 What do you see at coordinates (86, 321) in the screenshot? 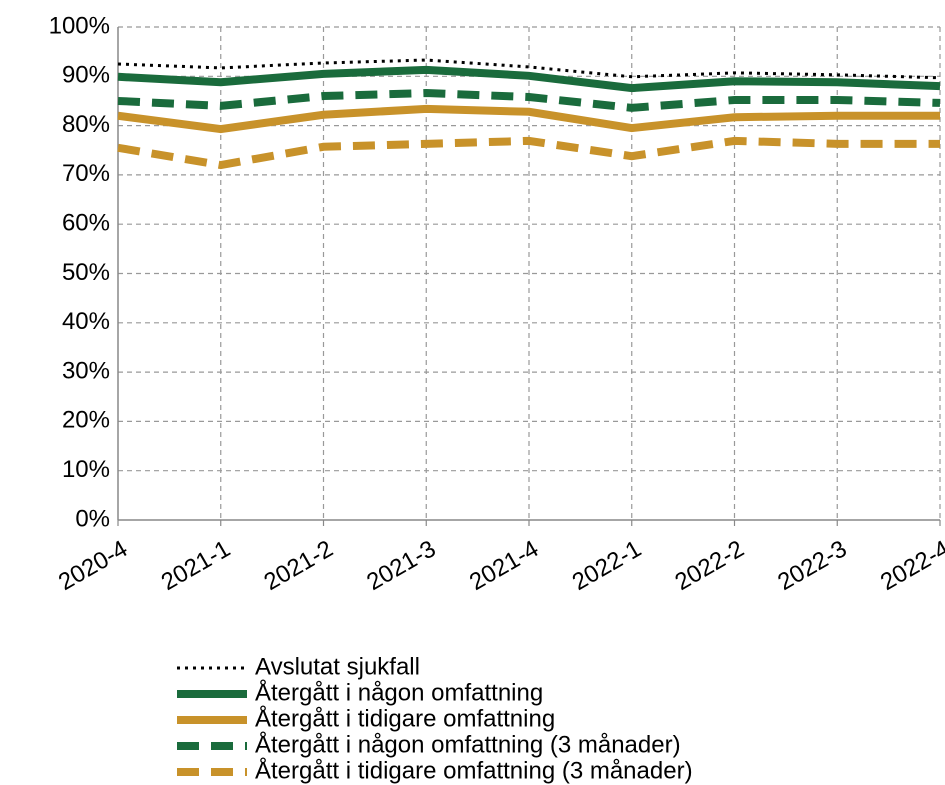
I see `y-tick-label: 40%` at bounding box center [86, 321].